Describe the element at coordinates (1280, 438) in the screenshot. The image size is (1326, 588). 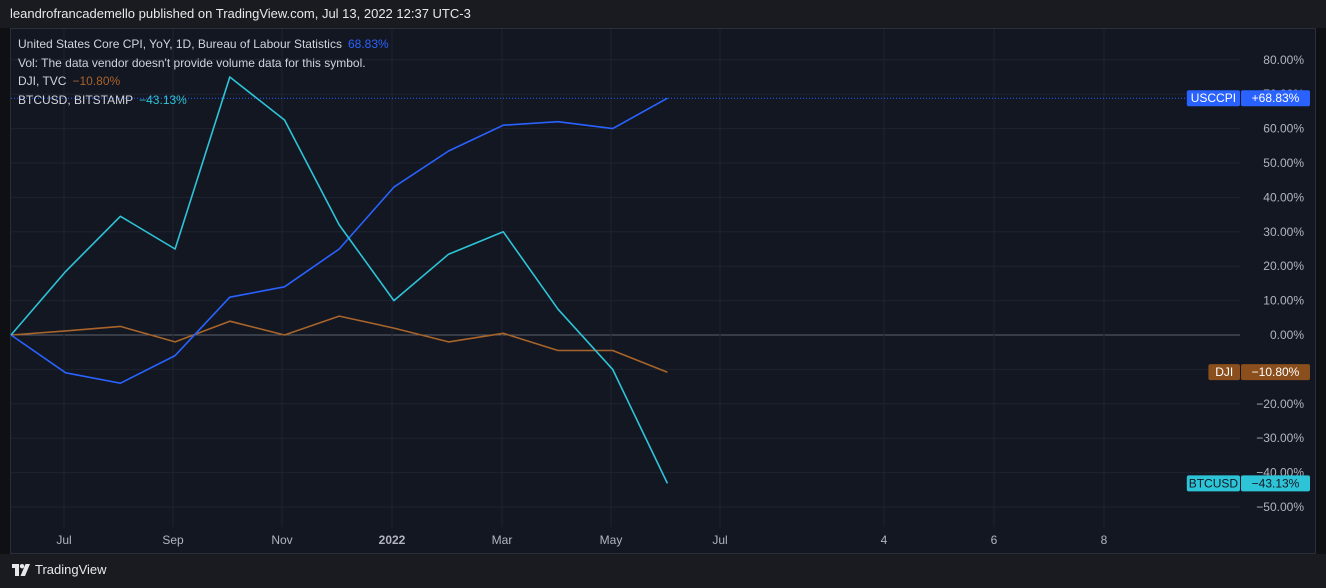
I see `y-tick-label: −30.00%` at that location.